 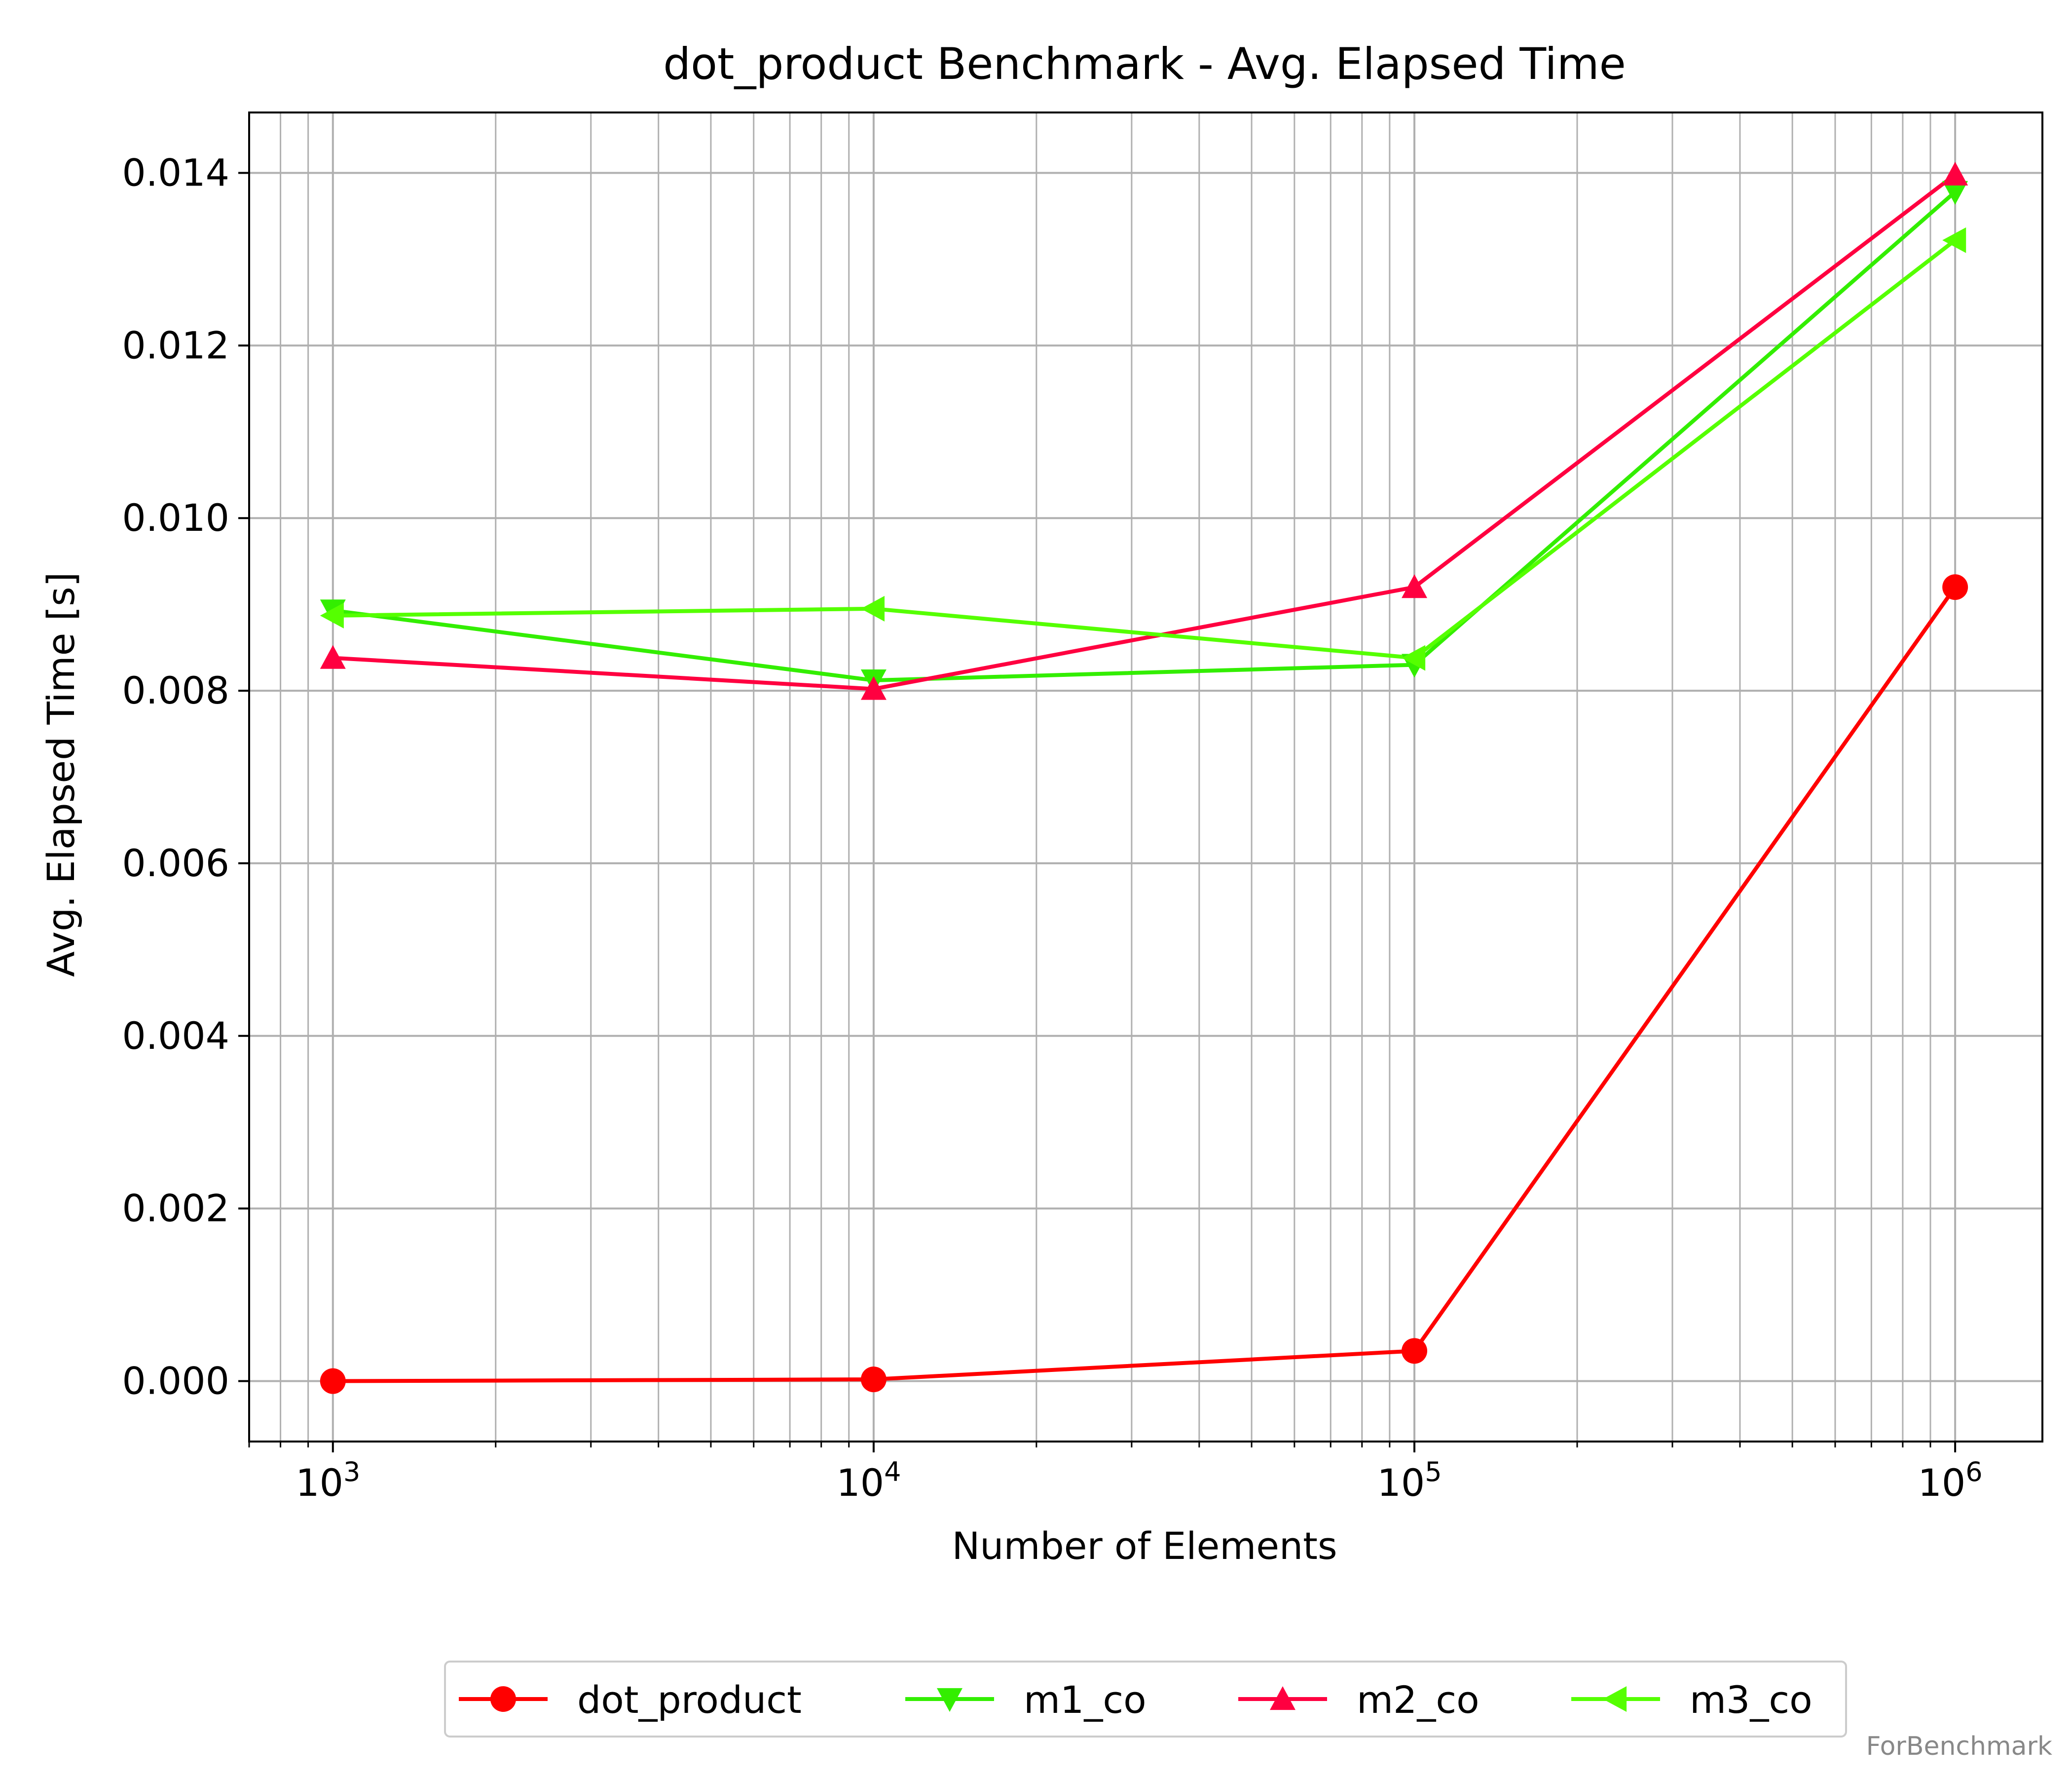 What do you see at coordinates (328, 1481) in the screenshot?
I see `x-tick-label: 10³` at bounding box center [328, 1481].